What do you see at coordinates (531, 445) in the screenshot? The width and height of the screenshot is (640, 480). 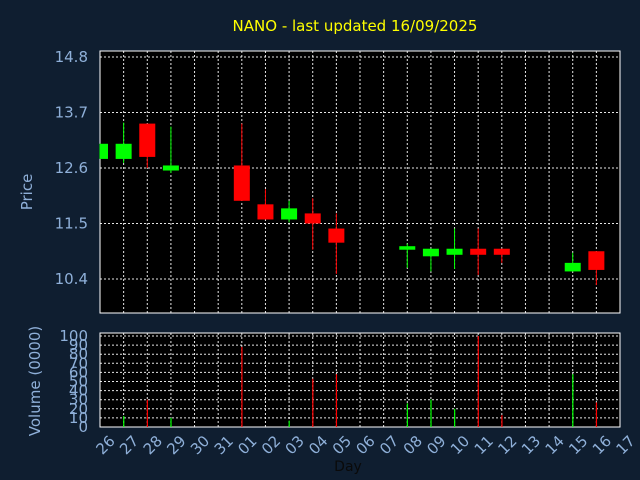 I see `x-tick: 13` at bounding box center [531, 445].